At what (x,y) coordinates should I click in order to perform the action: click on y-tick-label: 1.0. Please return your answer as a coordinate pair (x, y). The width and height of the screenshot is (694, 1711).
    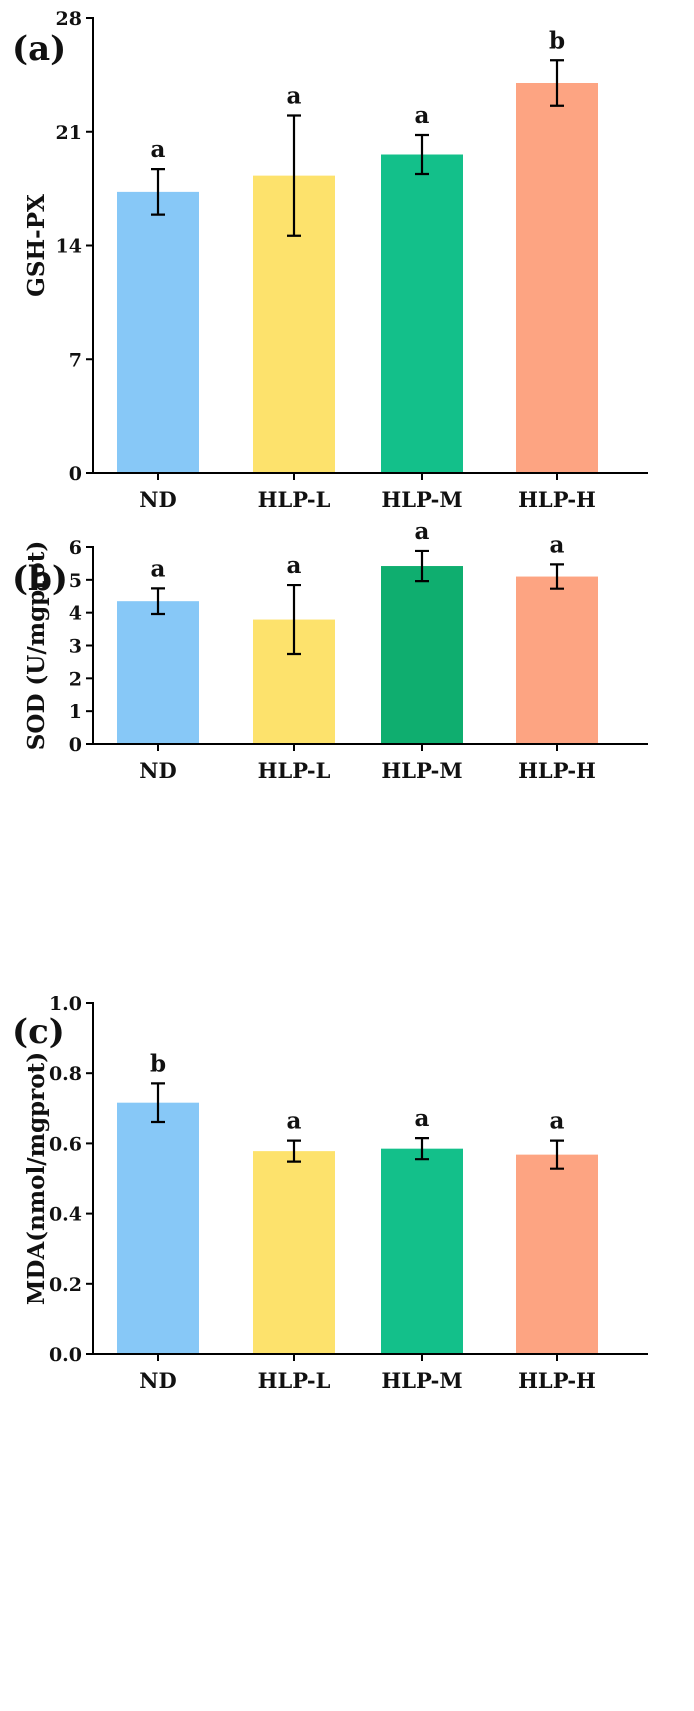
    Looking at the image, I should click on (65, 1004).